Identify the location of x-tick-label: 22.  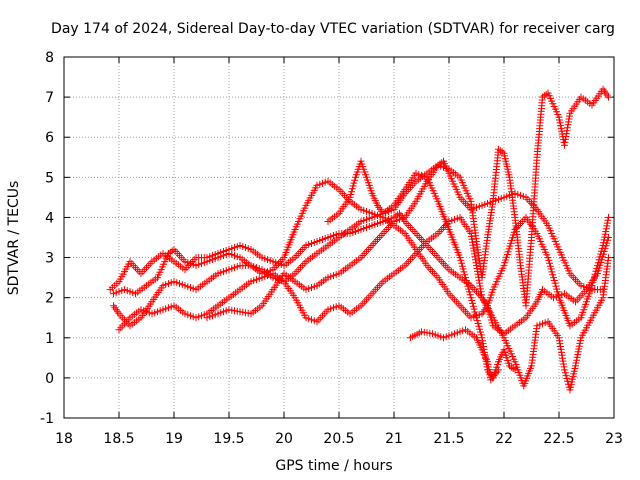
(504, 439).